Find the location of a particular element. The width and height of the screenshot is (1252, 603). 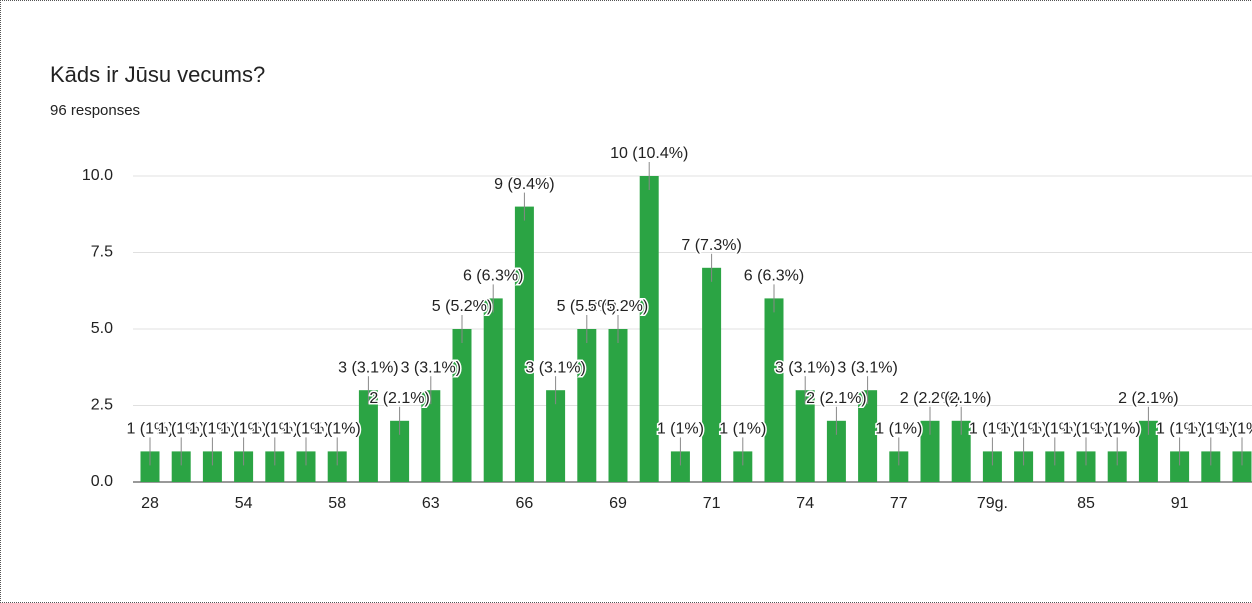

y-tick-label: 10.0 is located at coordinates (97, 175).